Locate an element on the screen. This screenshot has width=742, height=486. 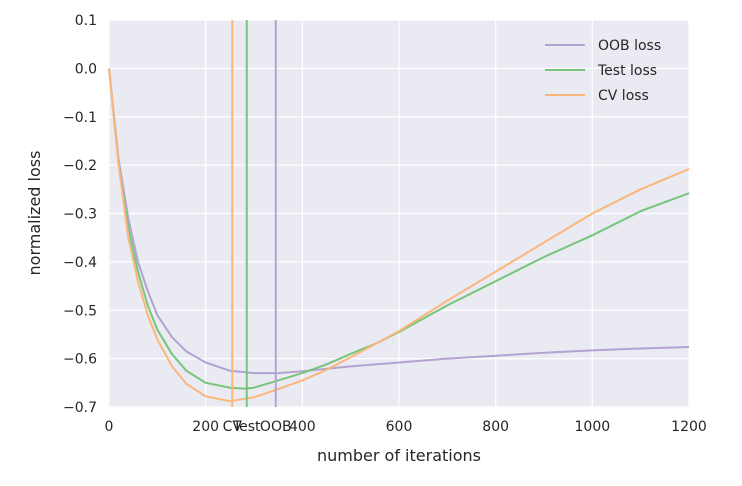
y-tick-label: 0.1 is located at coordinates (86, 21).